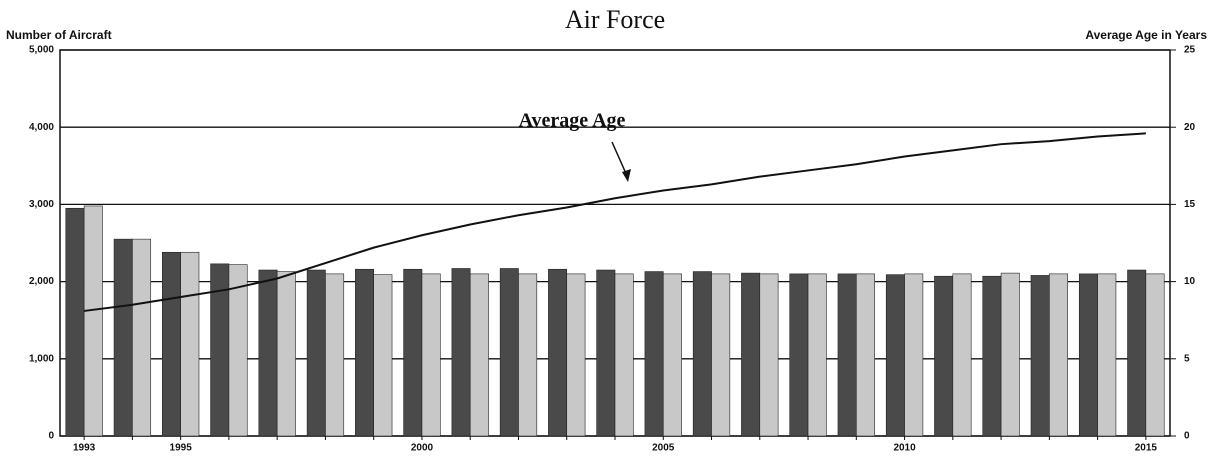 This screenshot has height=458, width=1209. Describe the element at coordinates (1146, 35) in the screenshot. I see `y2-axis-label: Average Age in Years` at that location.